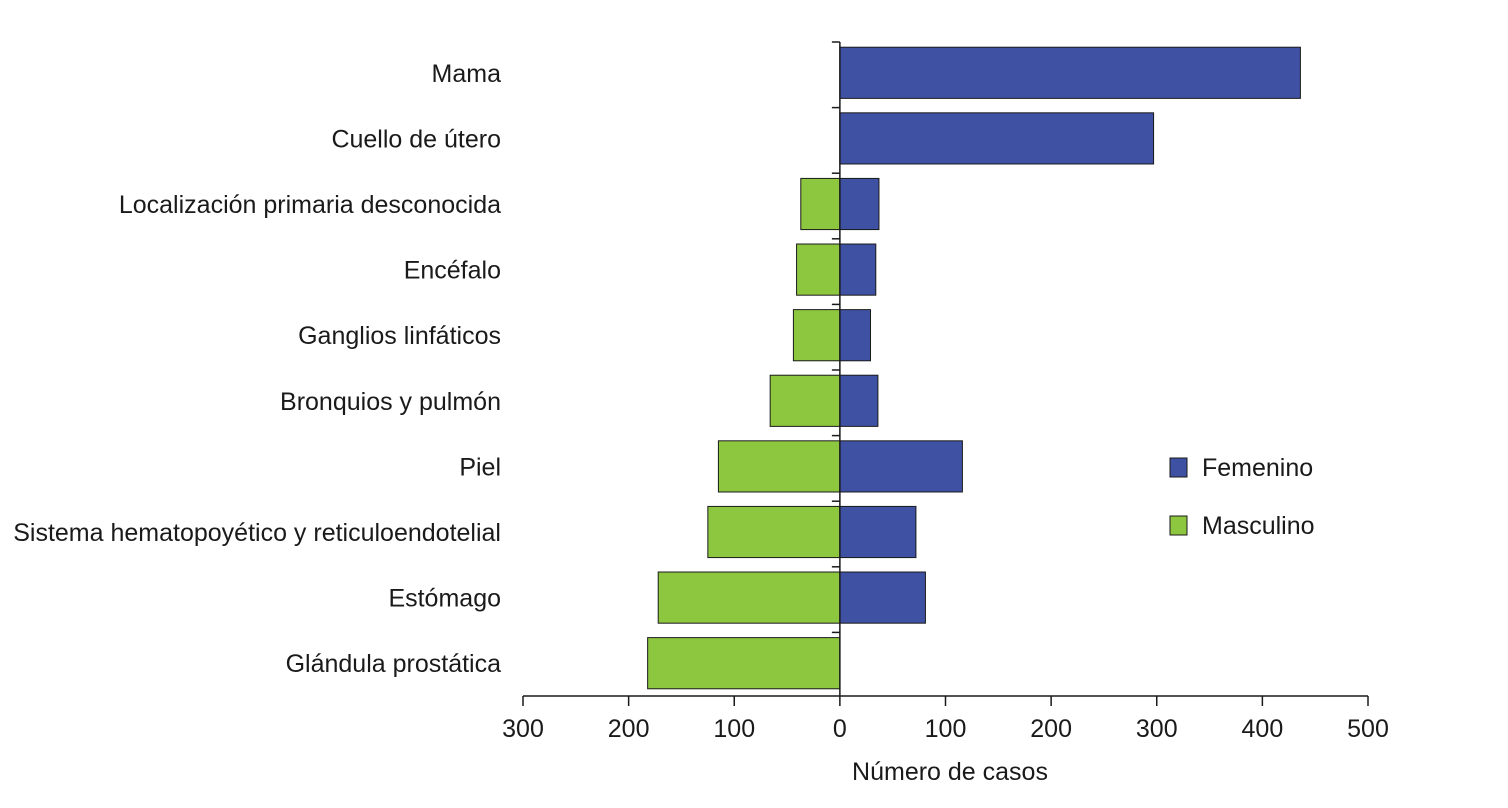  What do you see at coordinates (1178, 525) in the screenshot?
I see `legend-swatch-masculino` at bounding box center [1178, 525].